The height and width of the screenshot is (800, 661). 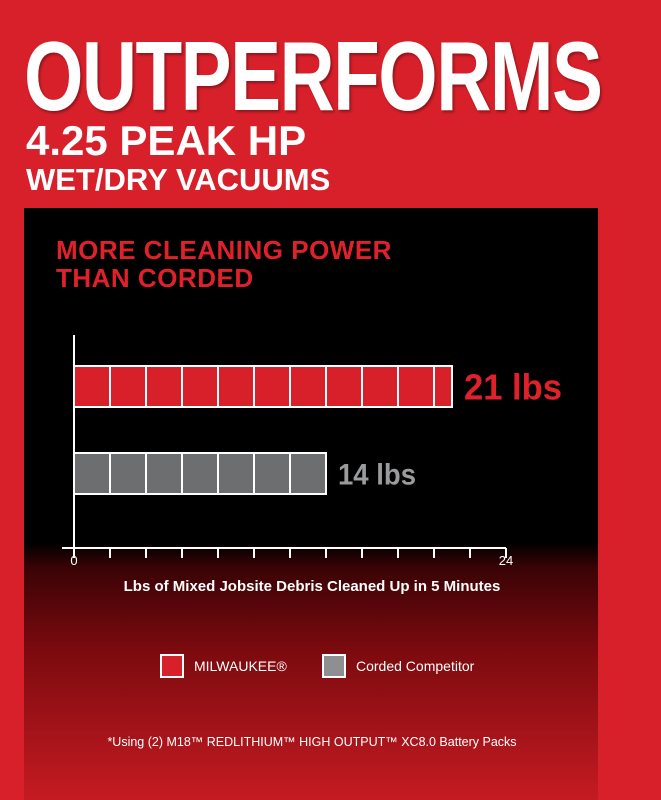 I want to click on bar-milwaukee, so click(x=263, y=386).